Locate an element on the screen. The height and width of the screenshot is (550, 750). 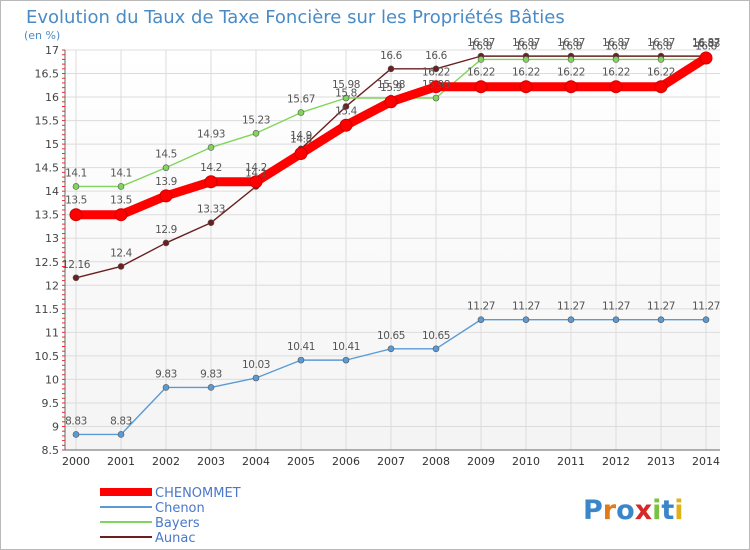
y-tick-label: 10 is located at coordinates (52, 379).